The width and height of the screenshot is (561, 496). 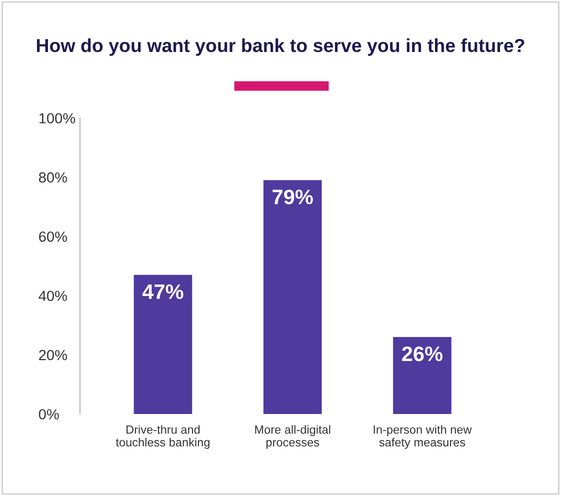 What do you see at coordinates (53, 237) in the screenshot?
I see `y-tick-label: 60%` at bounding box center [53, 237].